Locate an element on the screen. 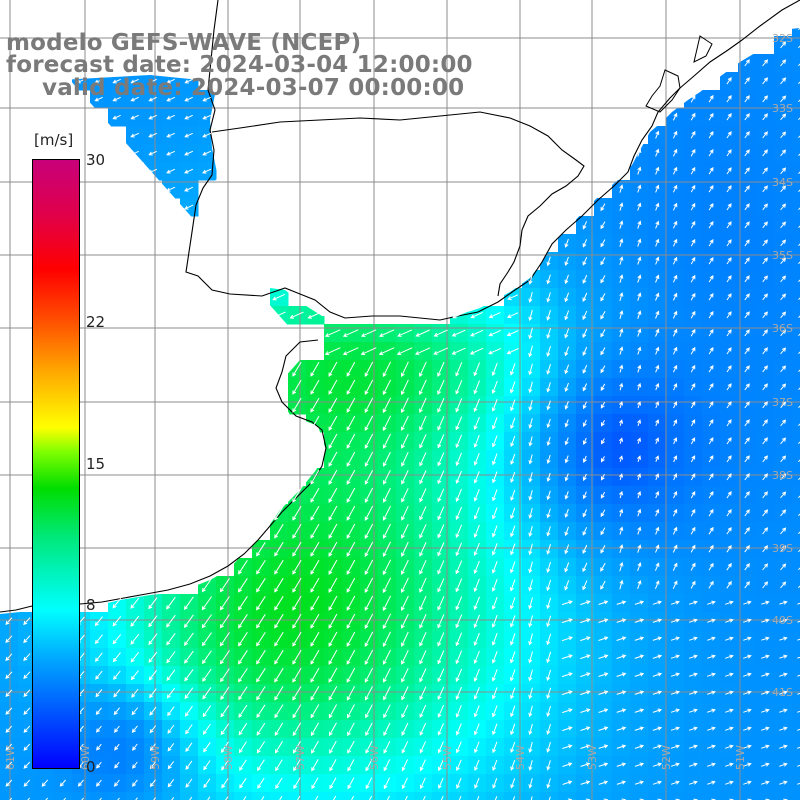 The height and width of the screenshot is (800, 800). latitude-label: 38S is located at coordinates (782, 475).